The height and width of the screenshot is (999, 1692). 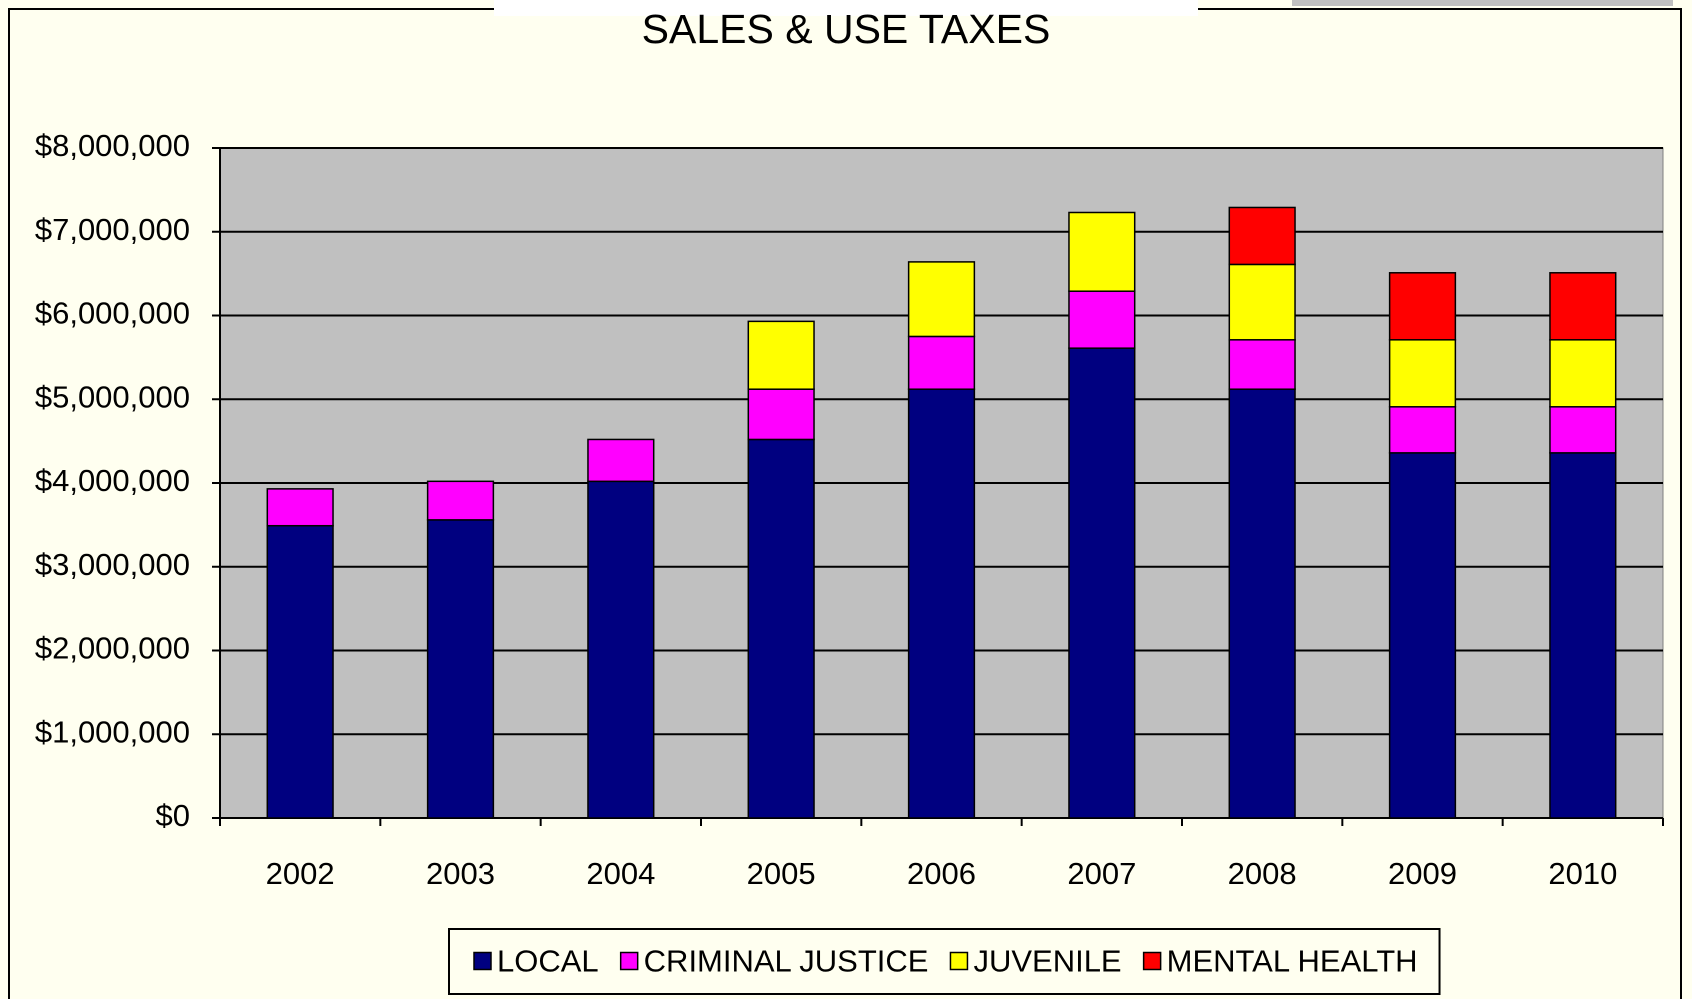 What do you see at coordinates (1582, 873) in the screenshot?
I see `x-tick-label: 2010` at bounding box center [1582, 873].